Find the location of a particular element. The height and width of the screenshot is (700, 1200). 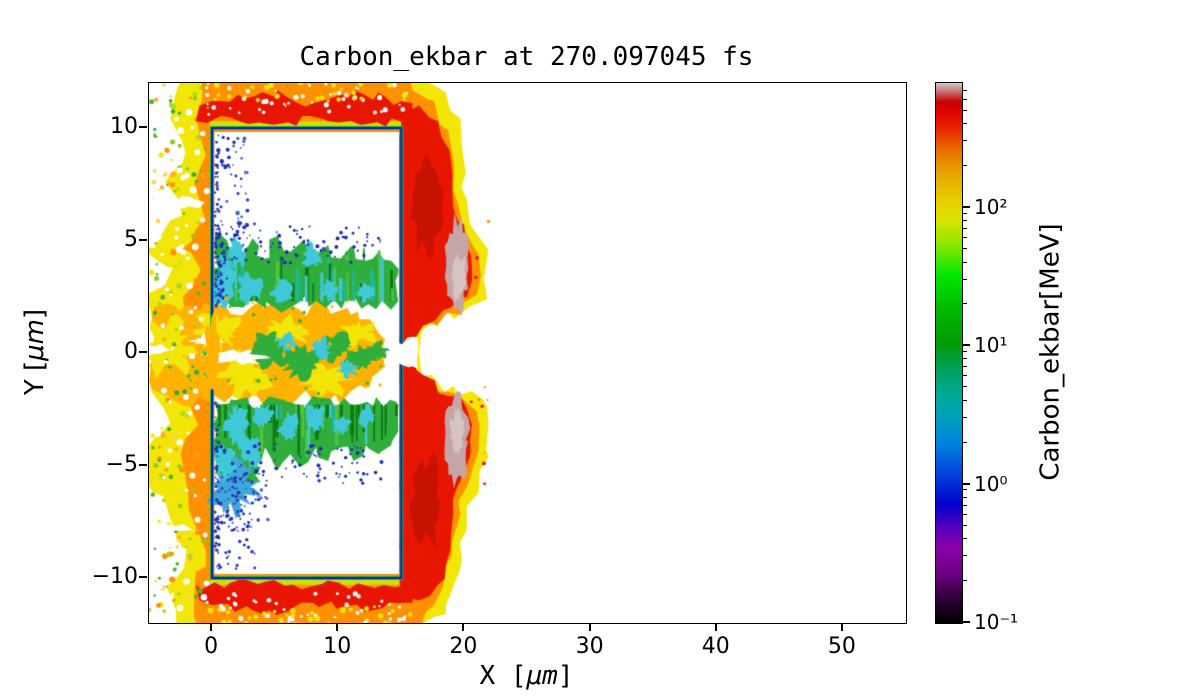

colorbar is located at coordinates (949, 353).